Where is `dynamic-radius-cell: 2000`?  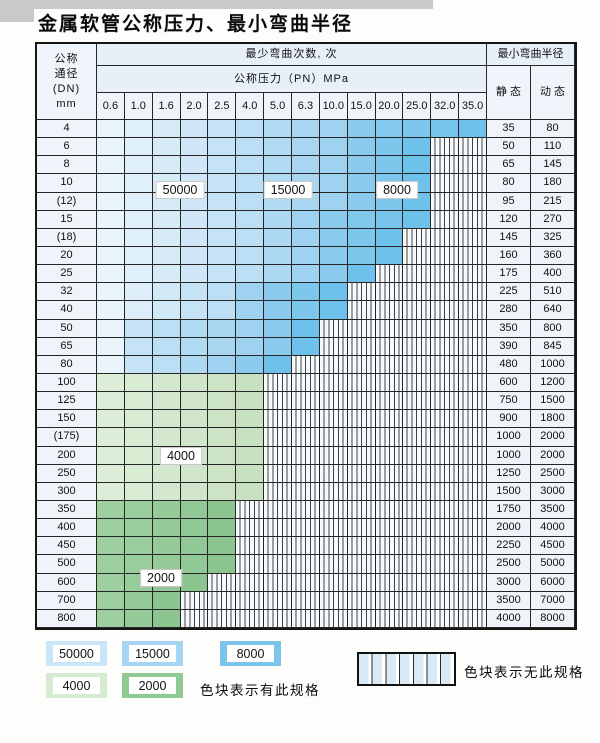 dynamic-radius-cell: 2000 is located at coordinates (553, 455).